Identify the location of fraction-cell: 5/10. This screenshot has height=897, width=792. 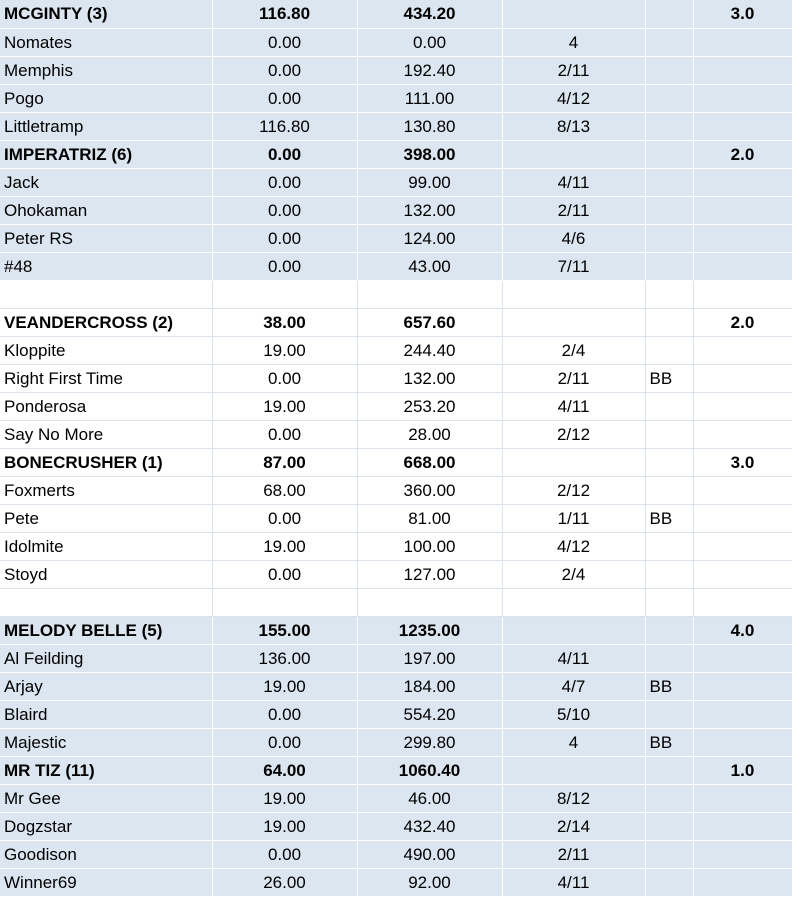
(574, 714).